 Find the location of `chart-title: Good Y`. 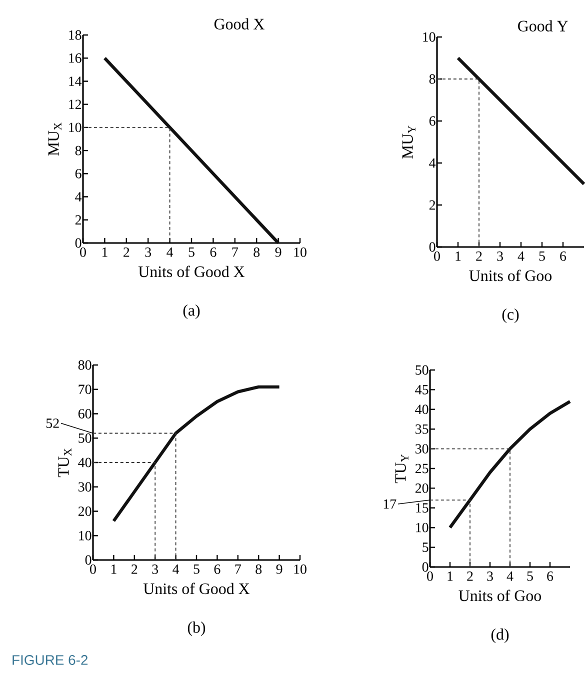

chart-title: Good Y is located at coordinates (543, 26).